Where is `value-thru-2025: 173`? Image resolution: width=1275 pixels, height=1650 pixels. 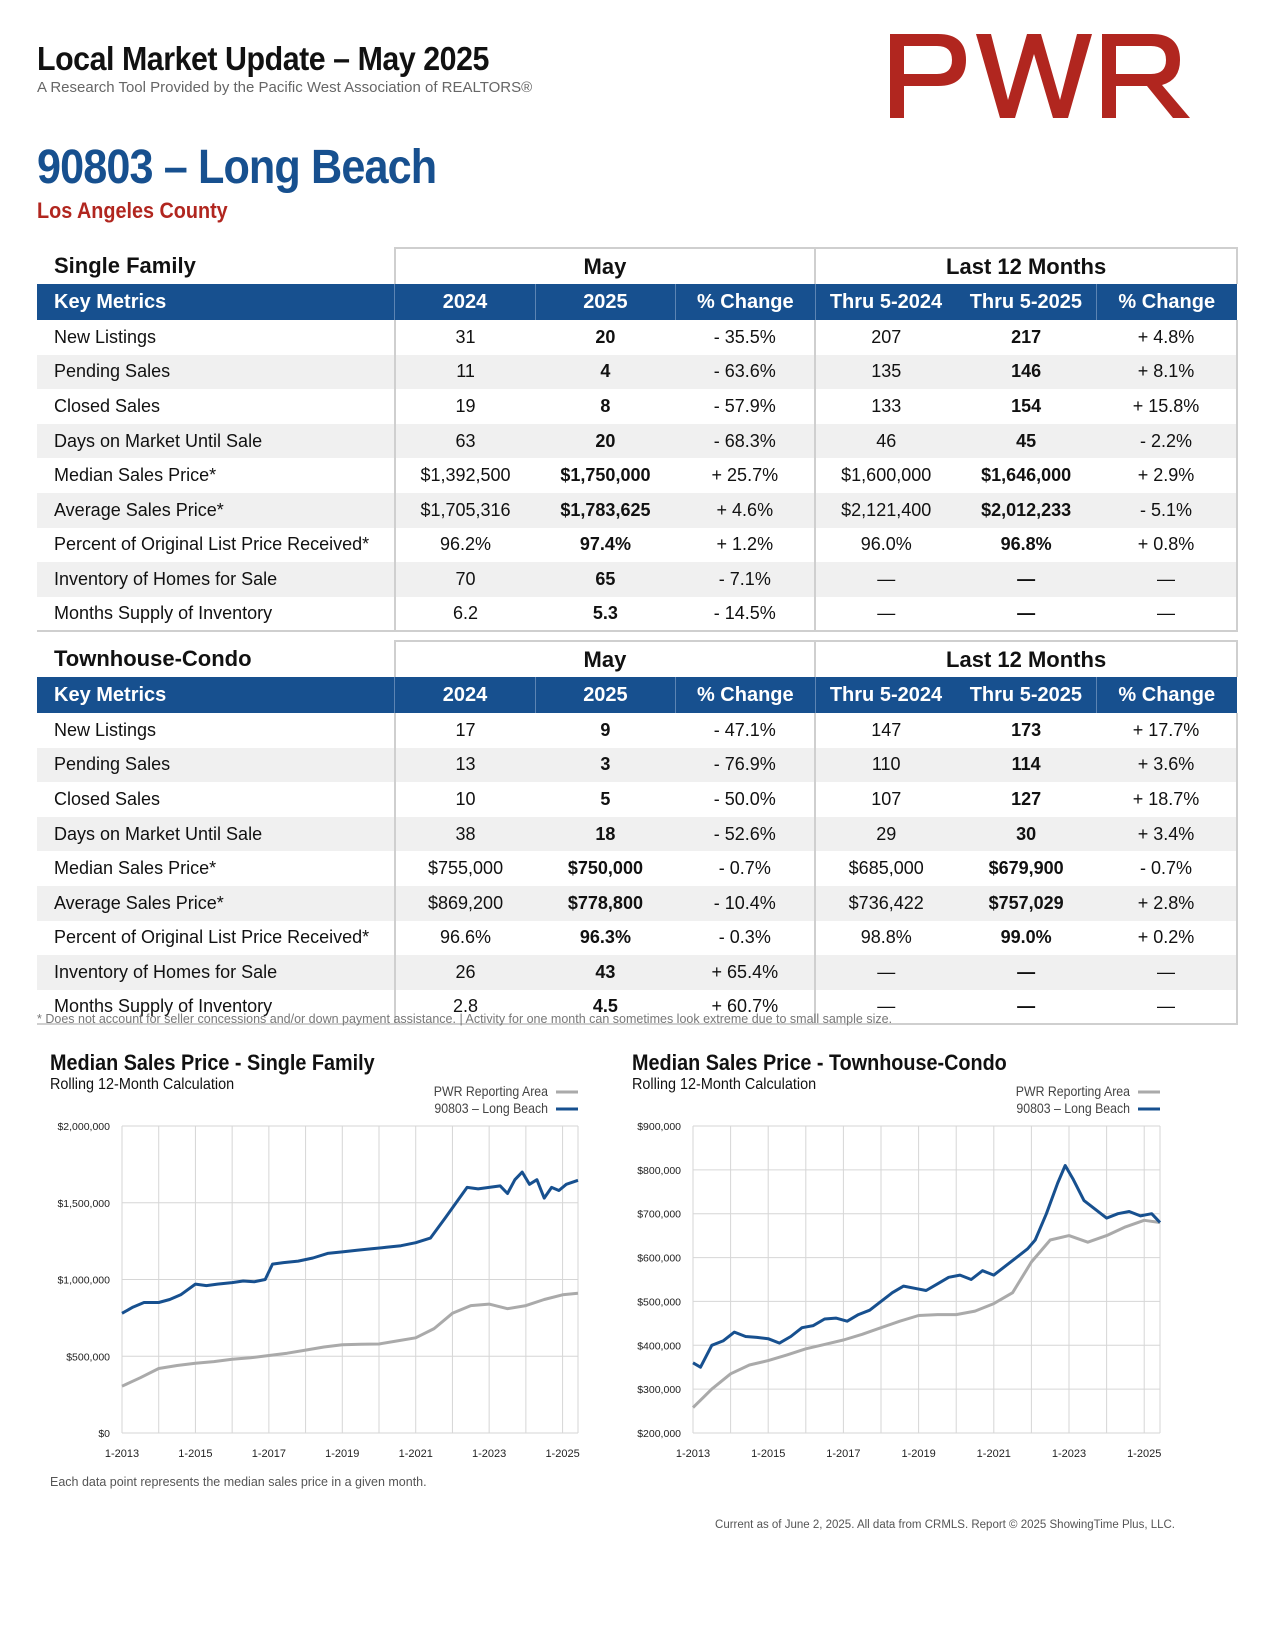
value-thru-2025: 173 is located at coordinates (1026, 729).